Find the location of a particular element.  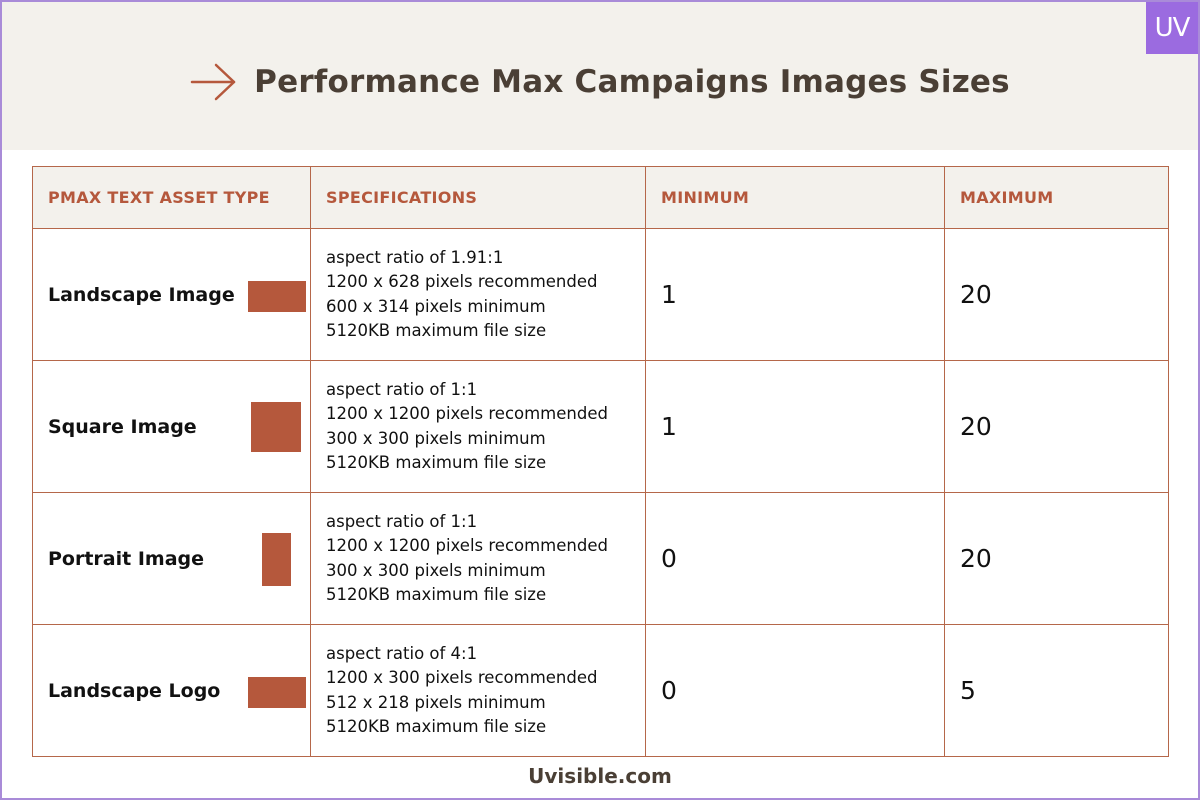

asset-type-cell: Landscape Image is located at coordinates (171, 294).